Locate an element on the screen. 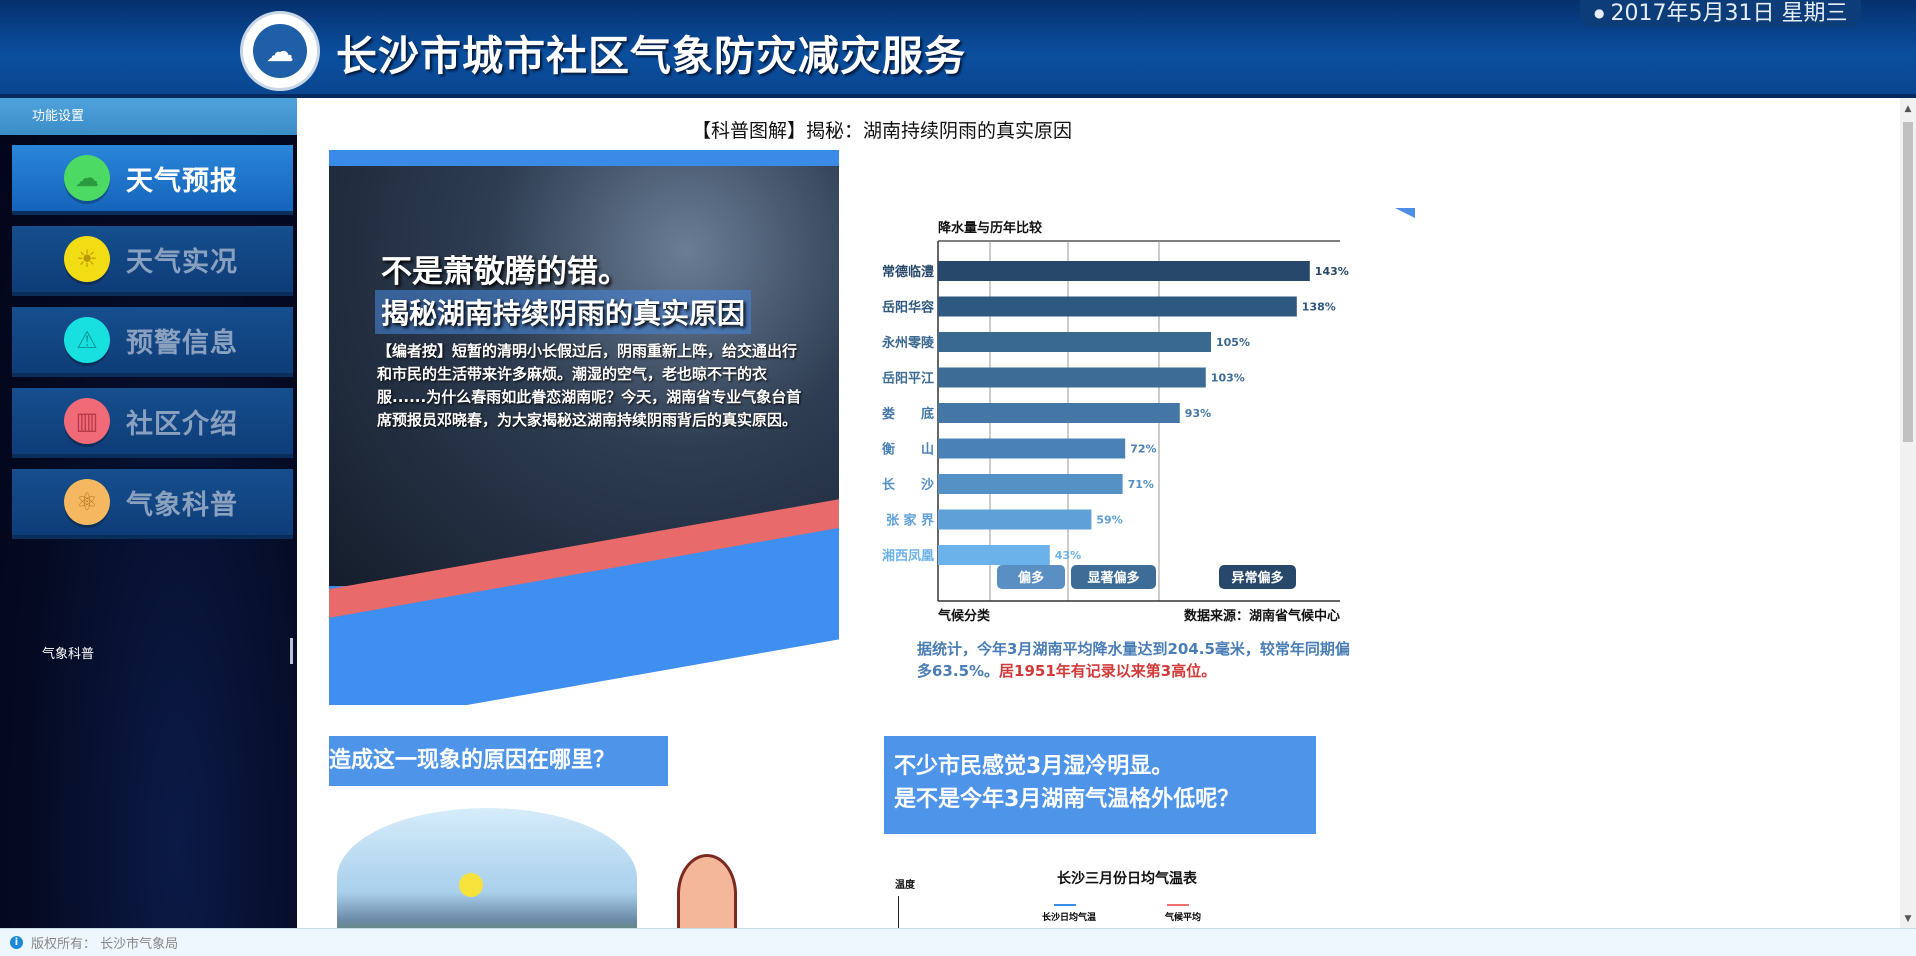  poster-headline: 不是萧敬腾的错。 is located at coordinates (505, 272).